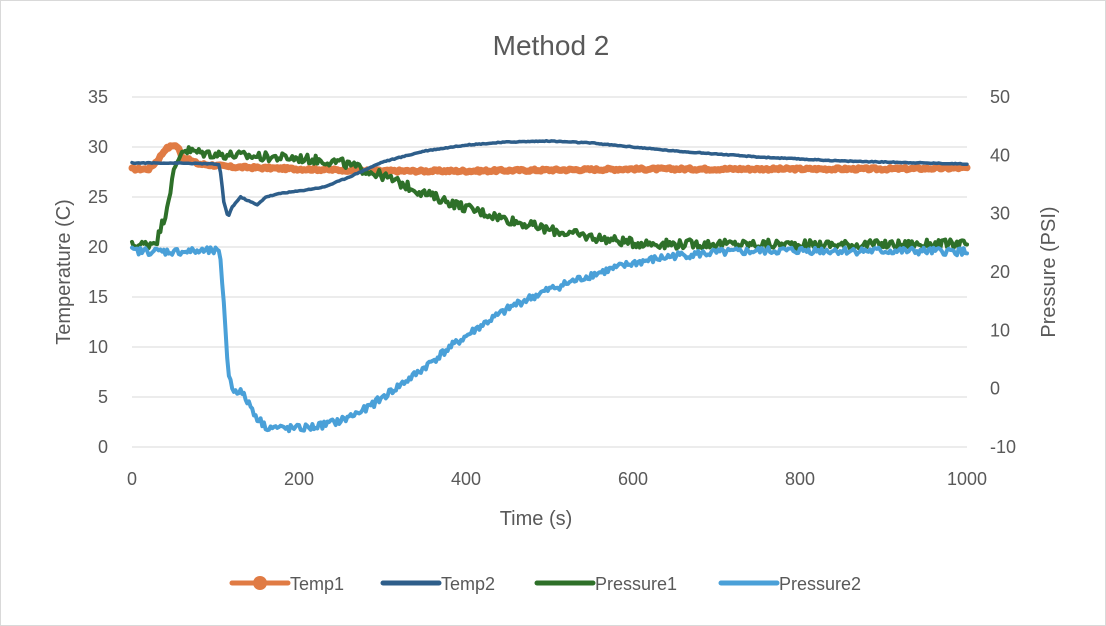  Describe the element at coordinates (98, 97) in the screenshot. I see `y-tick-label: 35` at that location.